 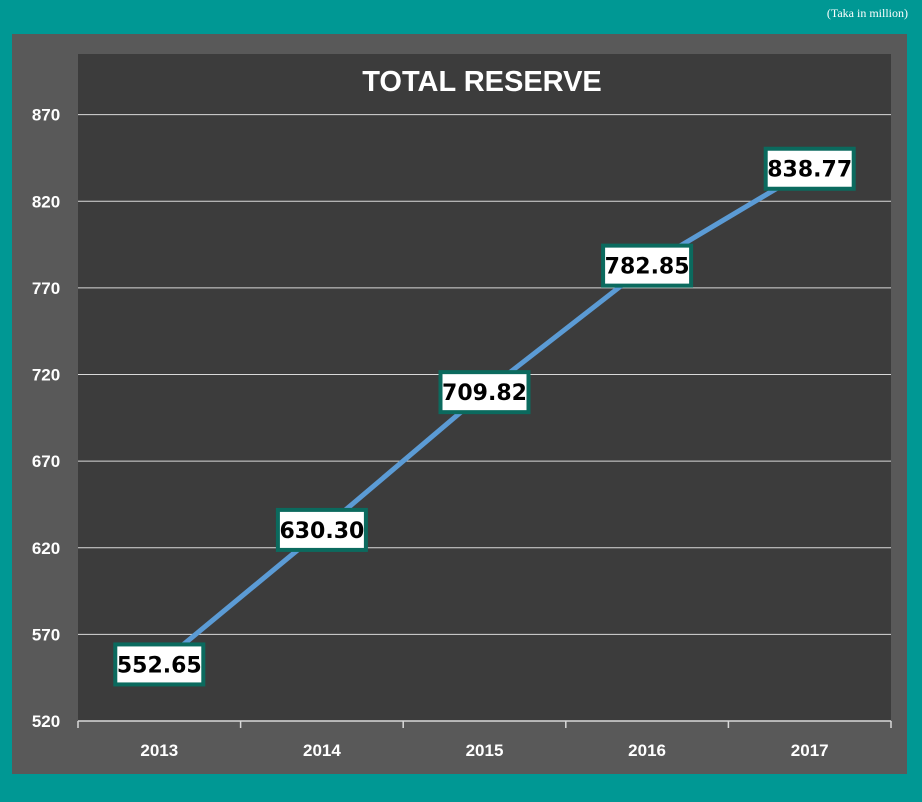 I want to click on y-tick-label: 770, so click(x=46, y=288).